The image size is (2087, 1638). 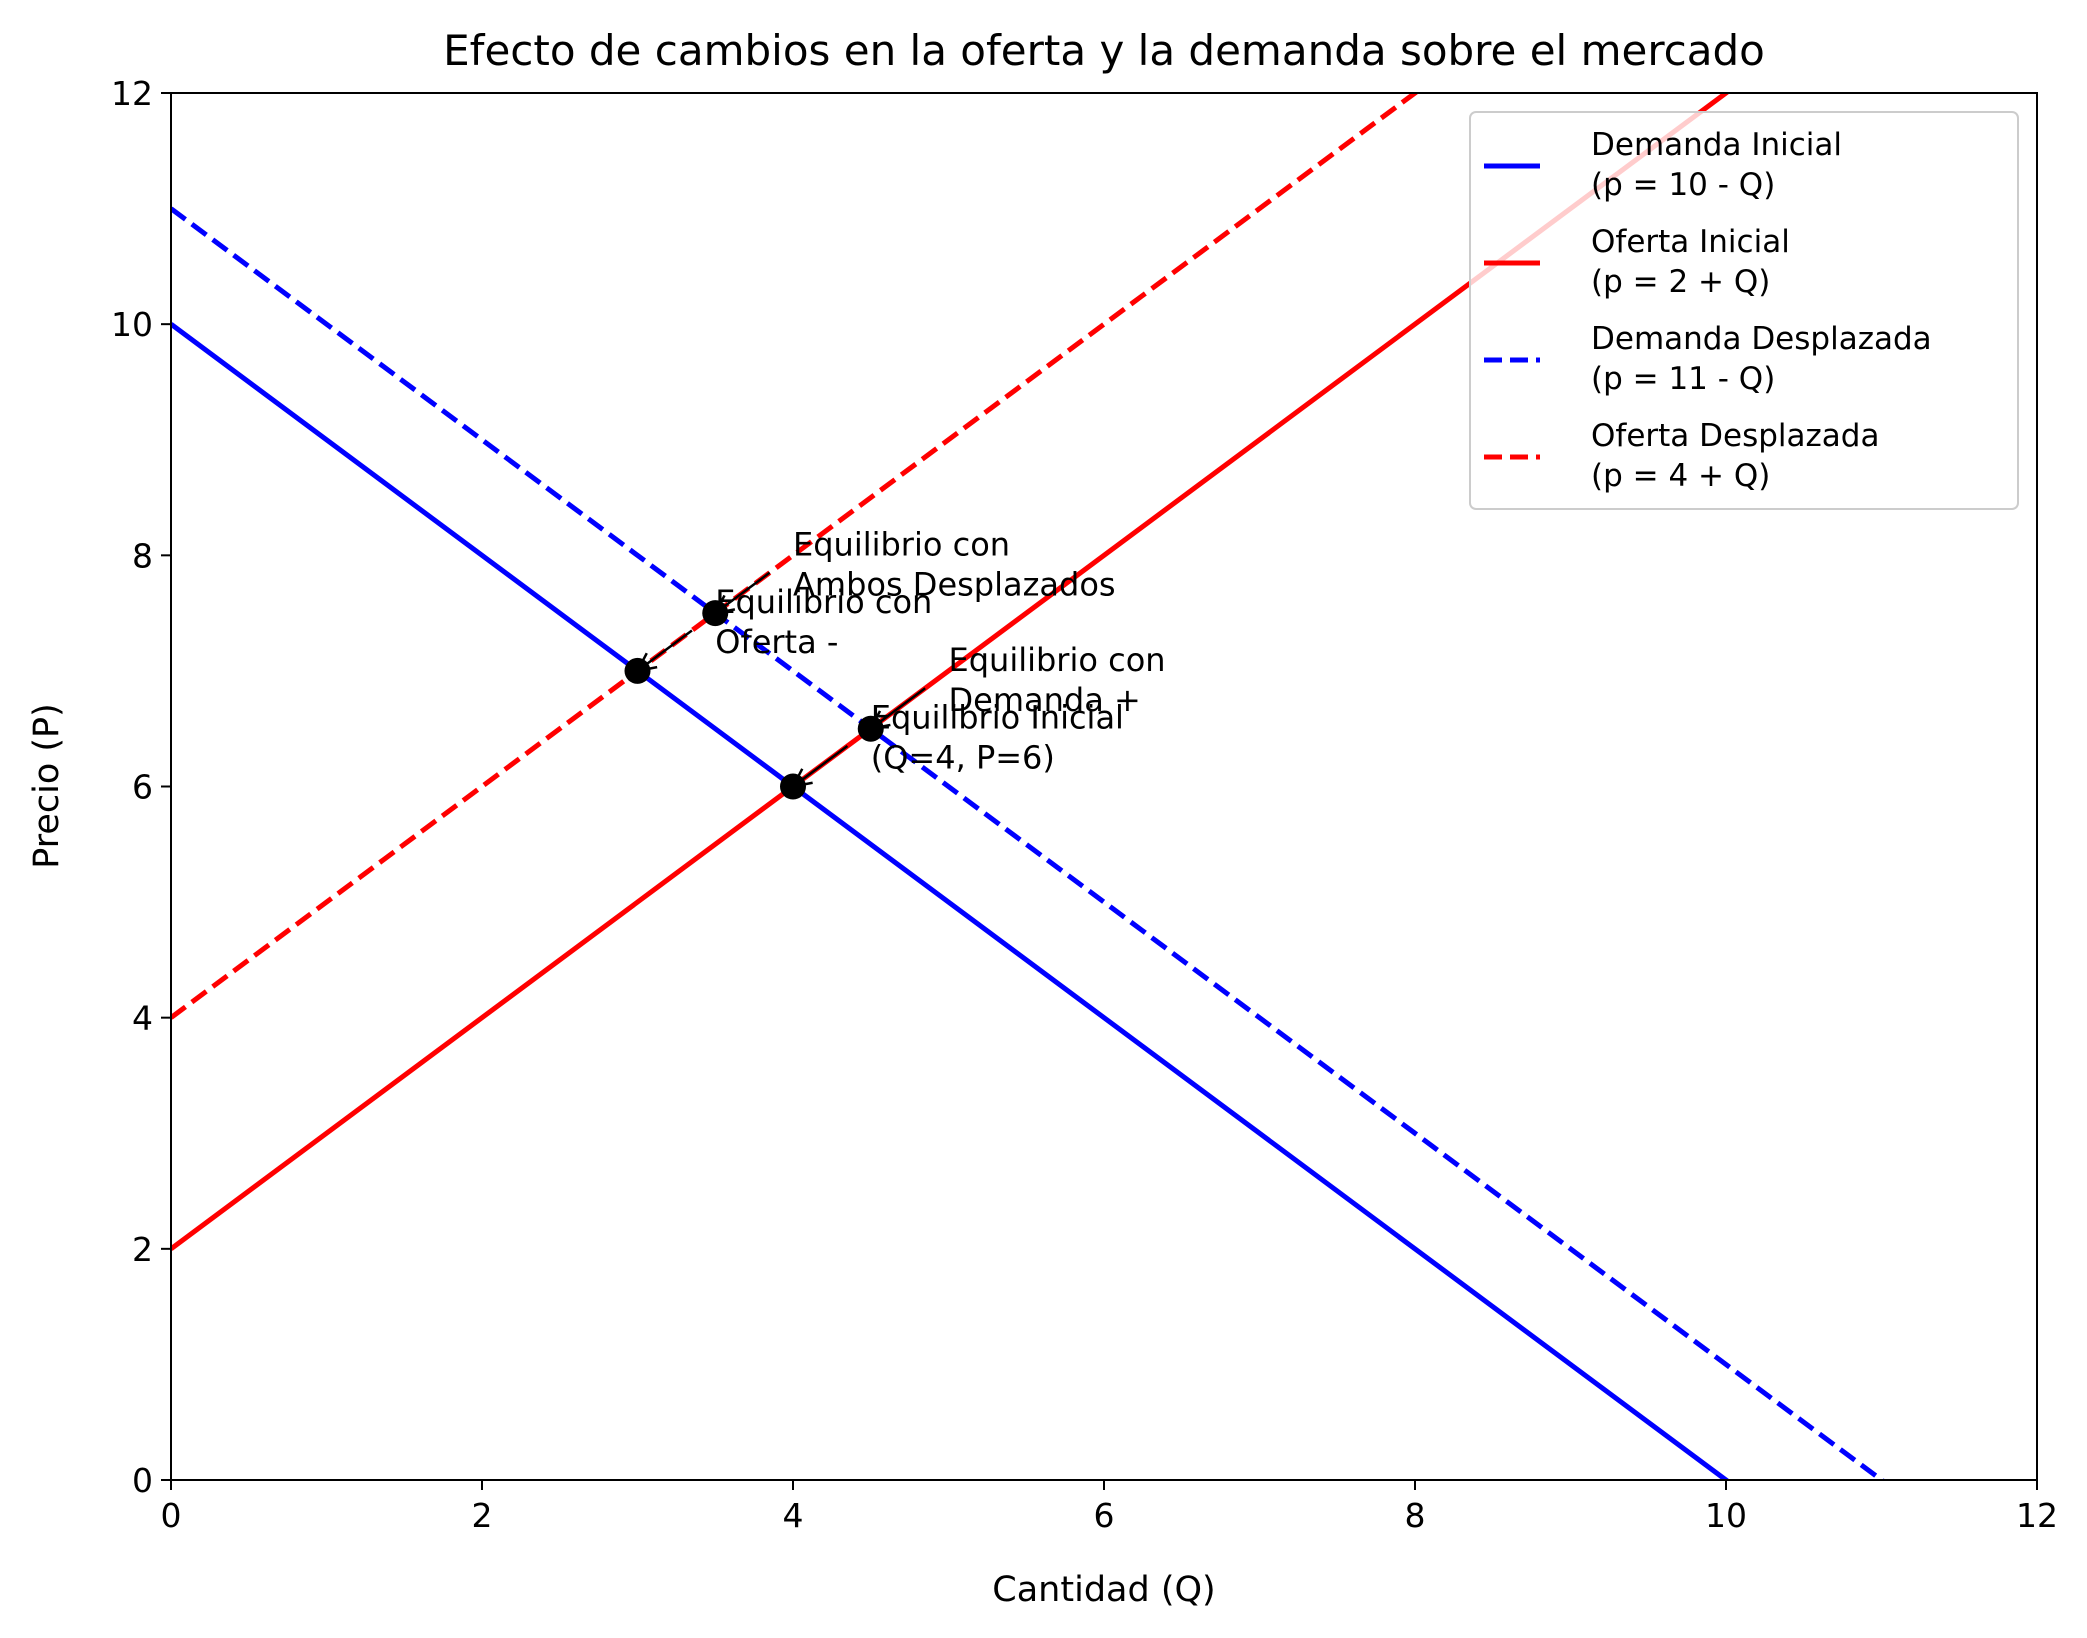 What do you see at coordinates (1761, 339) in the screenshot?
I see `legend-label: Demanda Desplazada` at bounding box center [1761, 339].